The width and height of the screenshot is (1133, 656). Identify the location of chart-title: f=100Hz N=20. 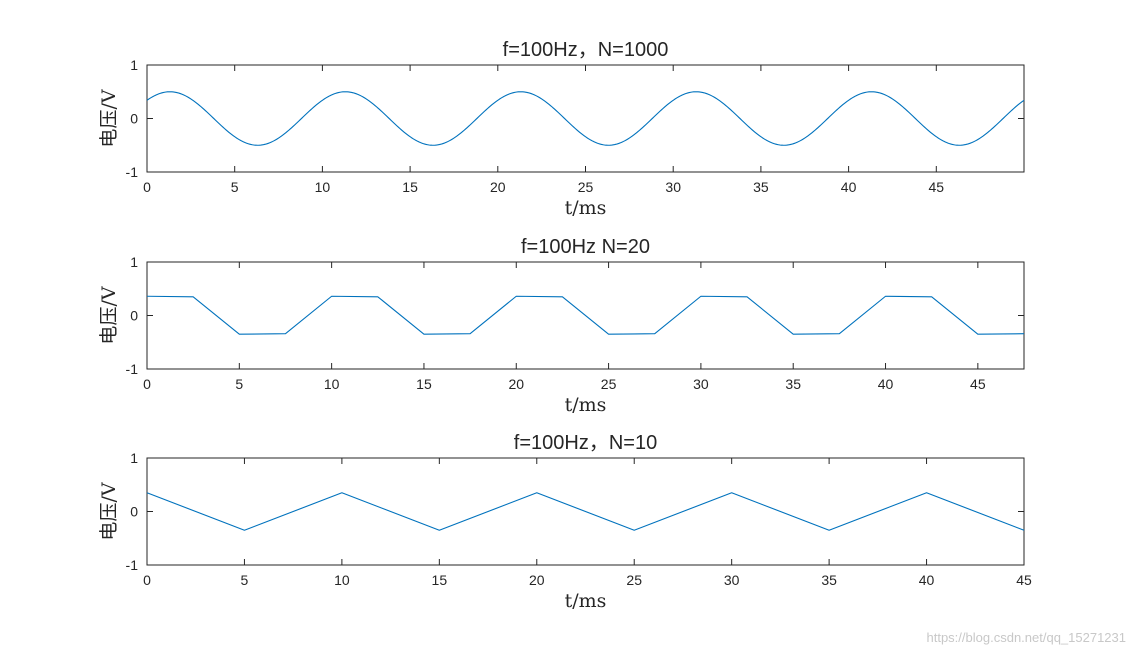
(585, 247).